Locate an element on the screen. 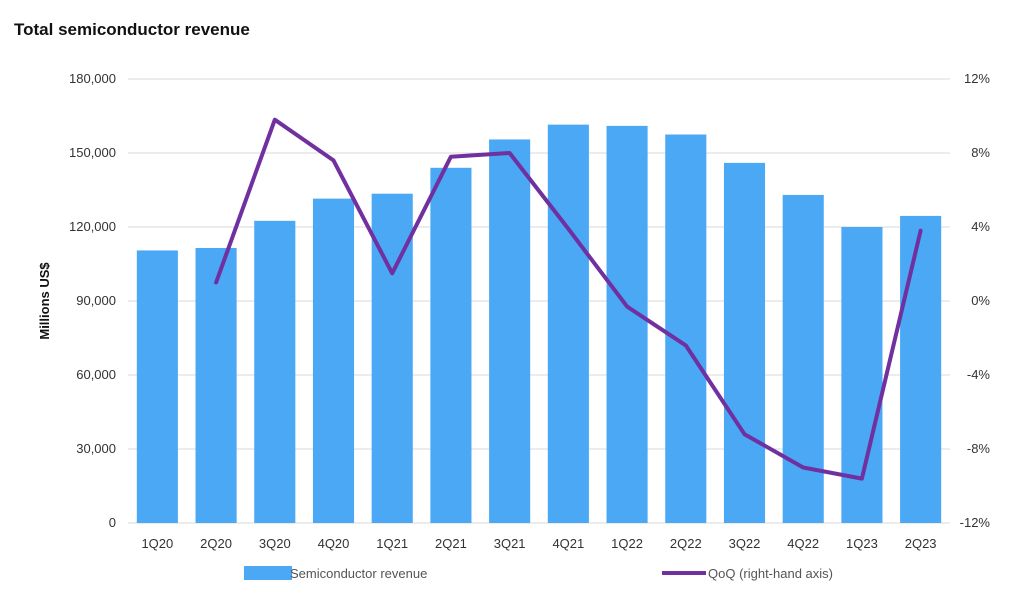 The height and width of the screenshot is (602, 1028). y2-tick-label: 12% is located at coordinates (977, 78).